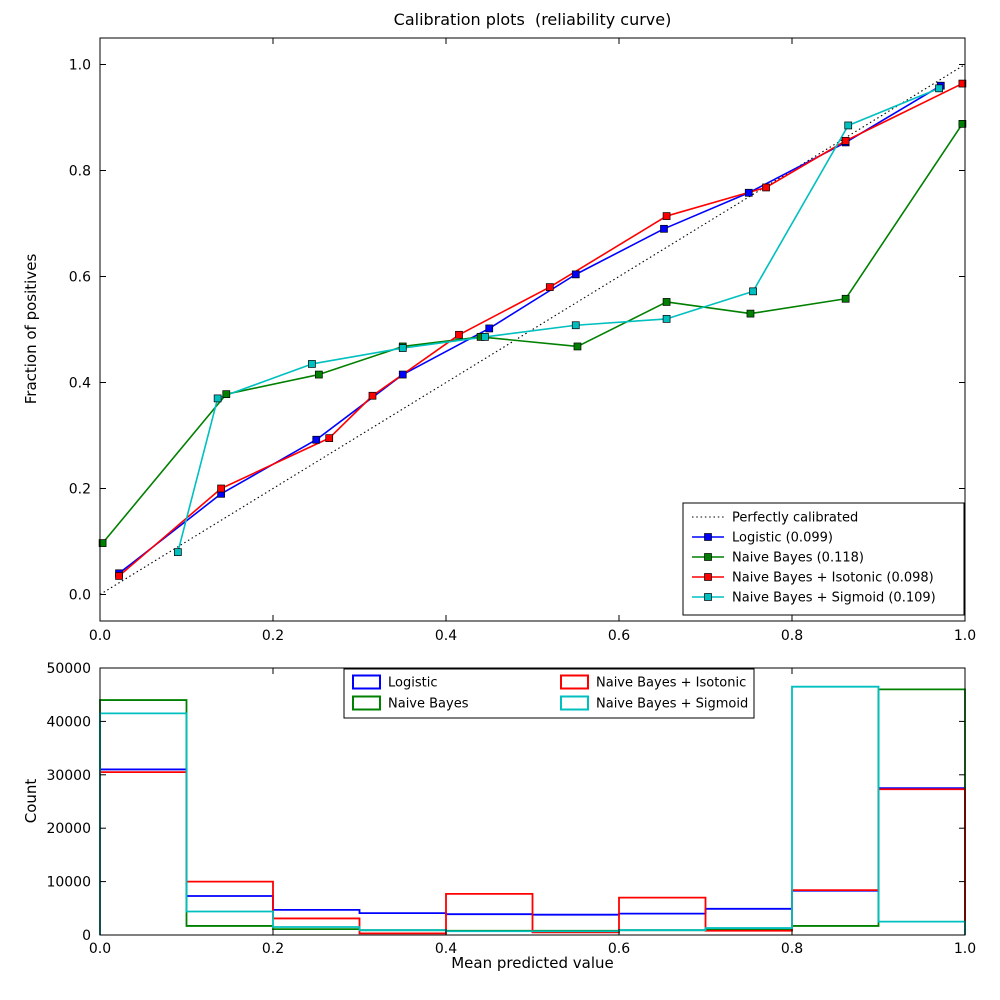 This screenshot has height=1000, width=1000. I want to click on figure-title: Calibration plots (reliability curve), so click(532, 19).